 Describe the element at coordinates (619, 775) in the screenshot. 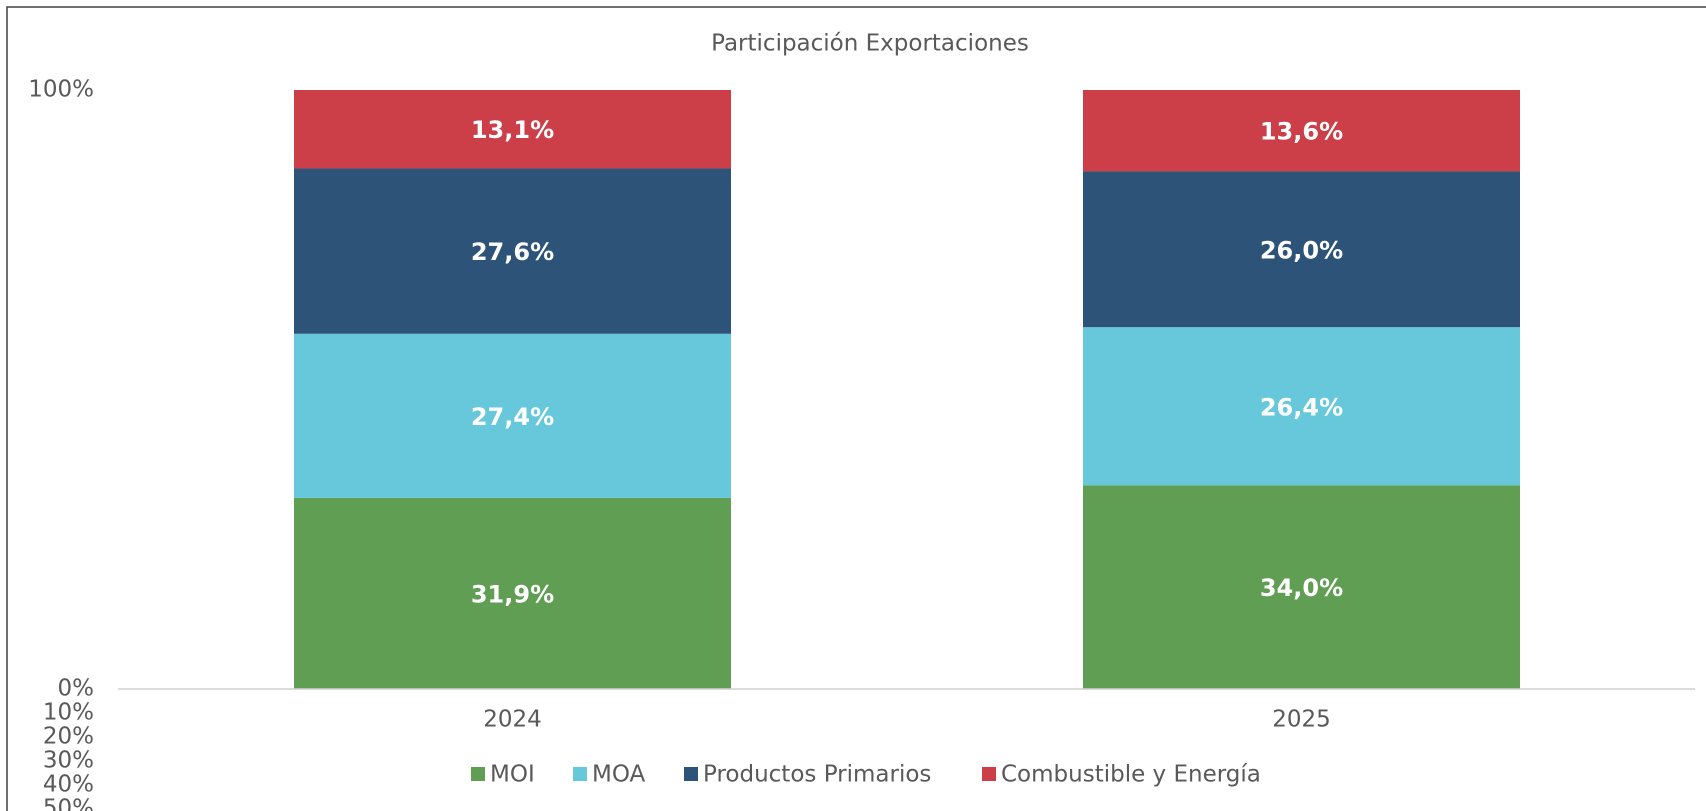

I see `legend-label: MOA` at that location.